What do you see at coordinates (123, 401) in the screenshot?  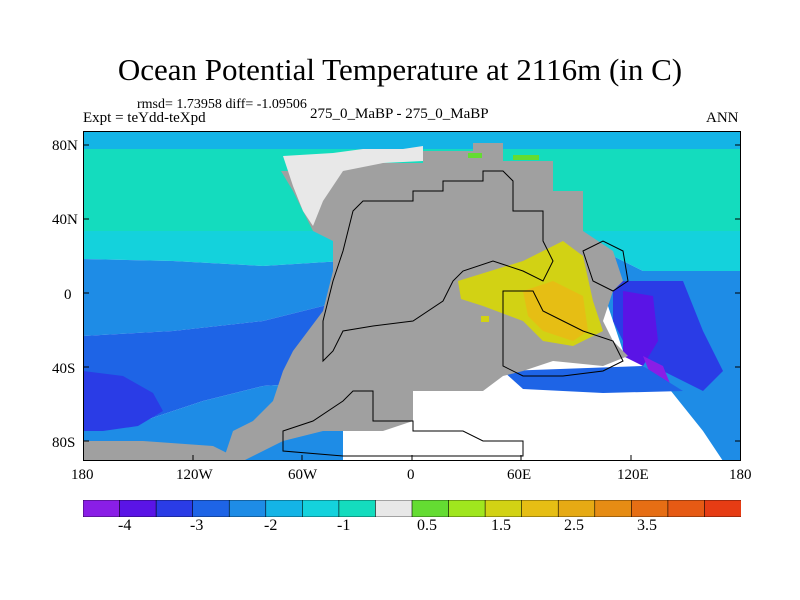 I see `ocean-pool-southwest` at bounding box center [123, 401].